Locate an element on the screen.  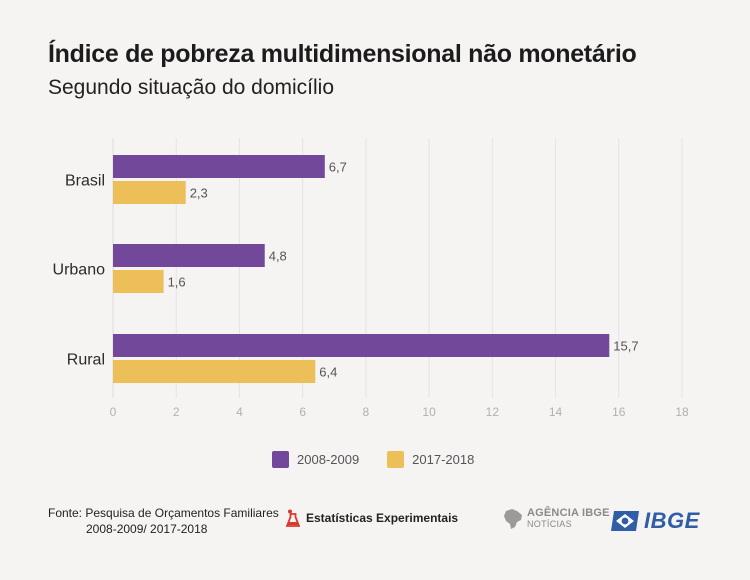
data-label: 2,3 is located at coordinates (199, 193).